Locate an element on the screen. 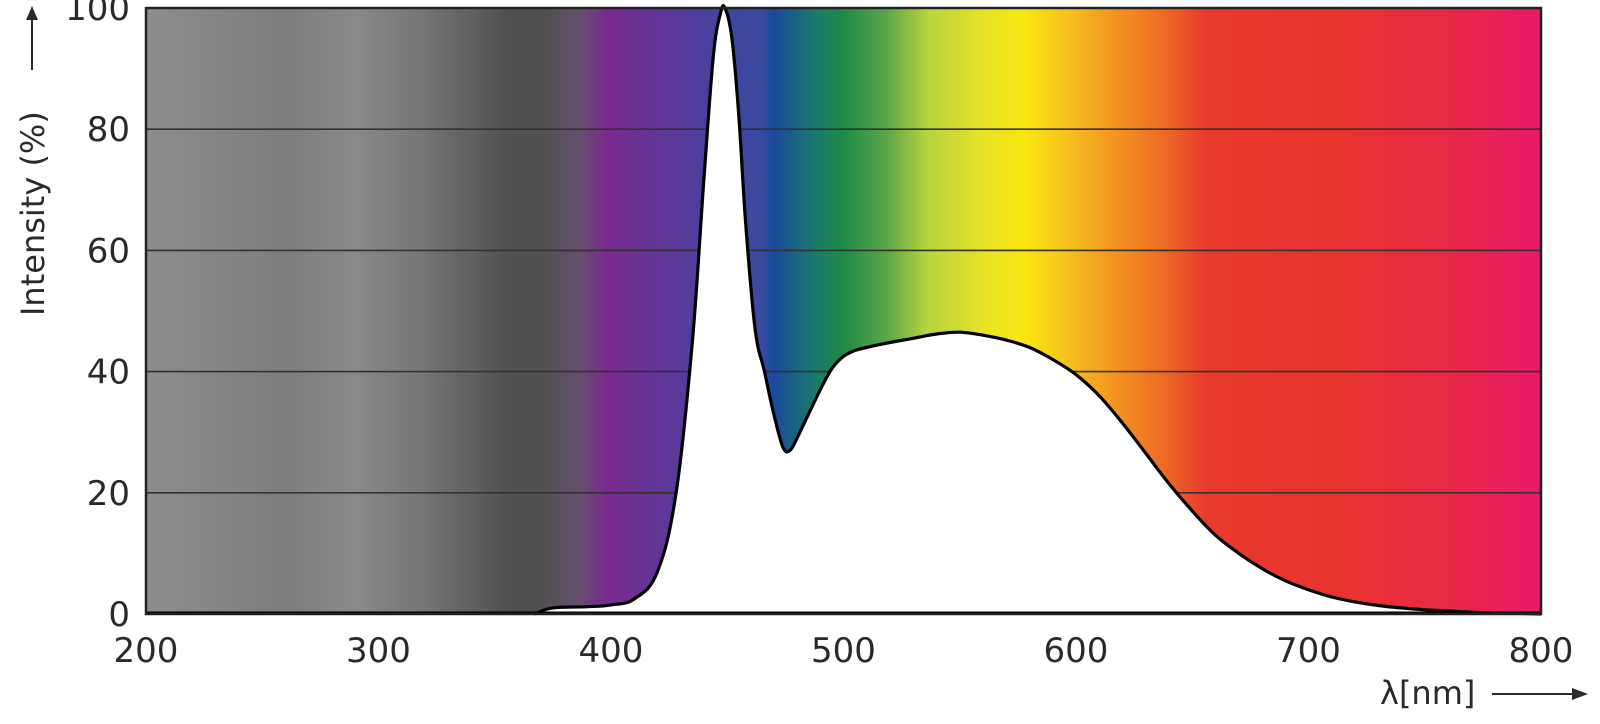 Image resolution: width=1600 pixels, height=724 pixels. y-tick-label-20: 20 is located at coordinates (108, 494).